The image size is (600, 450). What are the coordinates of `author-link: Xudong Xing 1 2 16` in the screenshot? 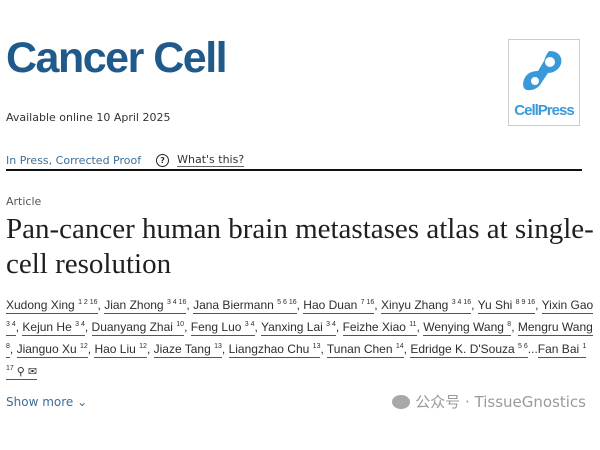 It's located at (52, 306).